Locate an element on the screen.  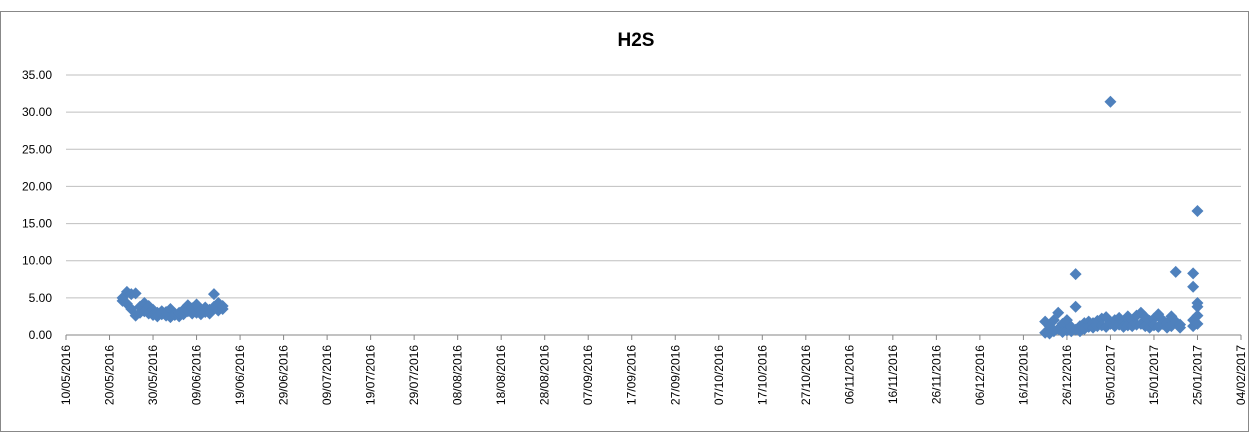
y-tick-label: 10.00 is located at coordinates (37, 261).